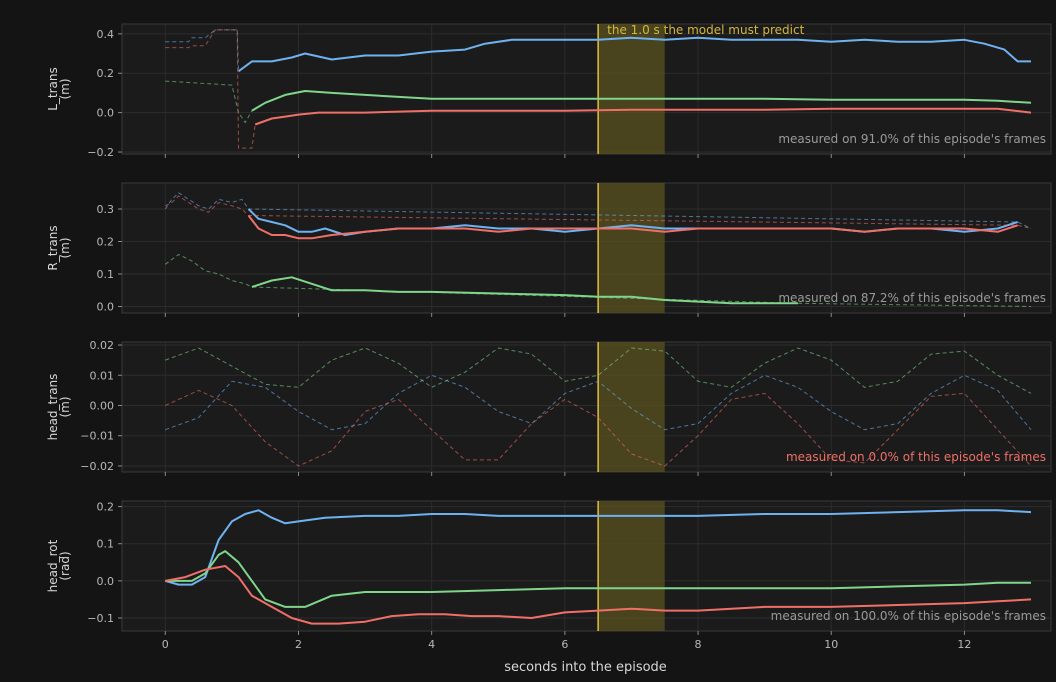 The height and width of the screenshot is (682, 1056). What do you see at coordinates (585, 667) in the screenshot?
I see `x-axis-label: seconds into the episode` at bounding box center [585, 667].